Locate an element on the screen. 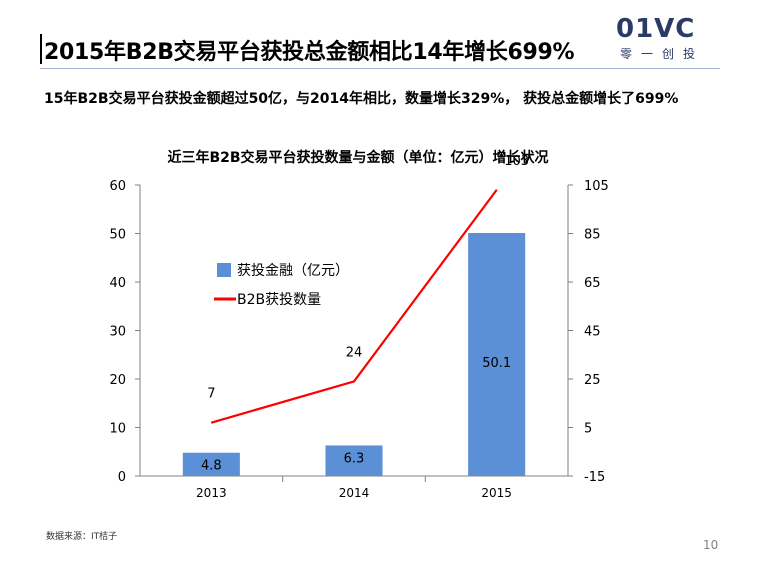 The height and width of the screenshot is (570, 761). title-accent-bar is located at coordinates (321, 49).